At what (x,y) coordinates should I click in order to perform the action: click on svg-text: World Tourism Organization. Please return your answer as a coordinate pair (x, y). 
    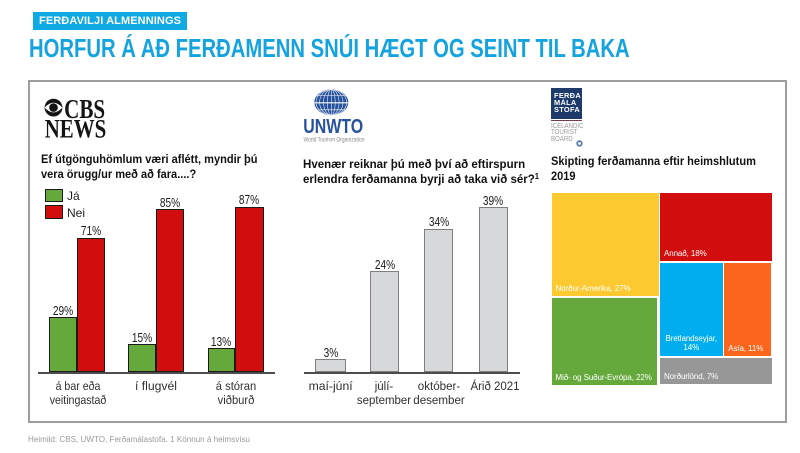
    Looking at the image, I should click on (334, 140).